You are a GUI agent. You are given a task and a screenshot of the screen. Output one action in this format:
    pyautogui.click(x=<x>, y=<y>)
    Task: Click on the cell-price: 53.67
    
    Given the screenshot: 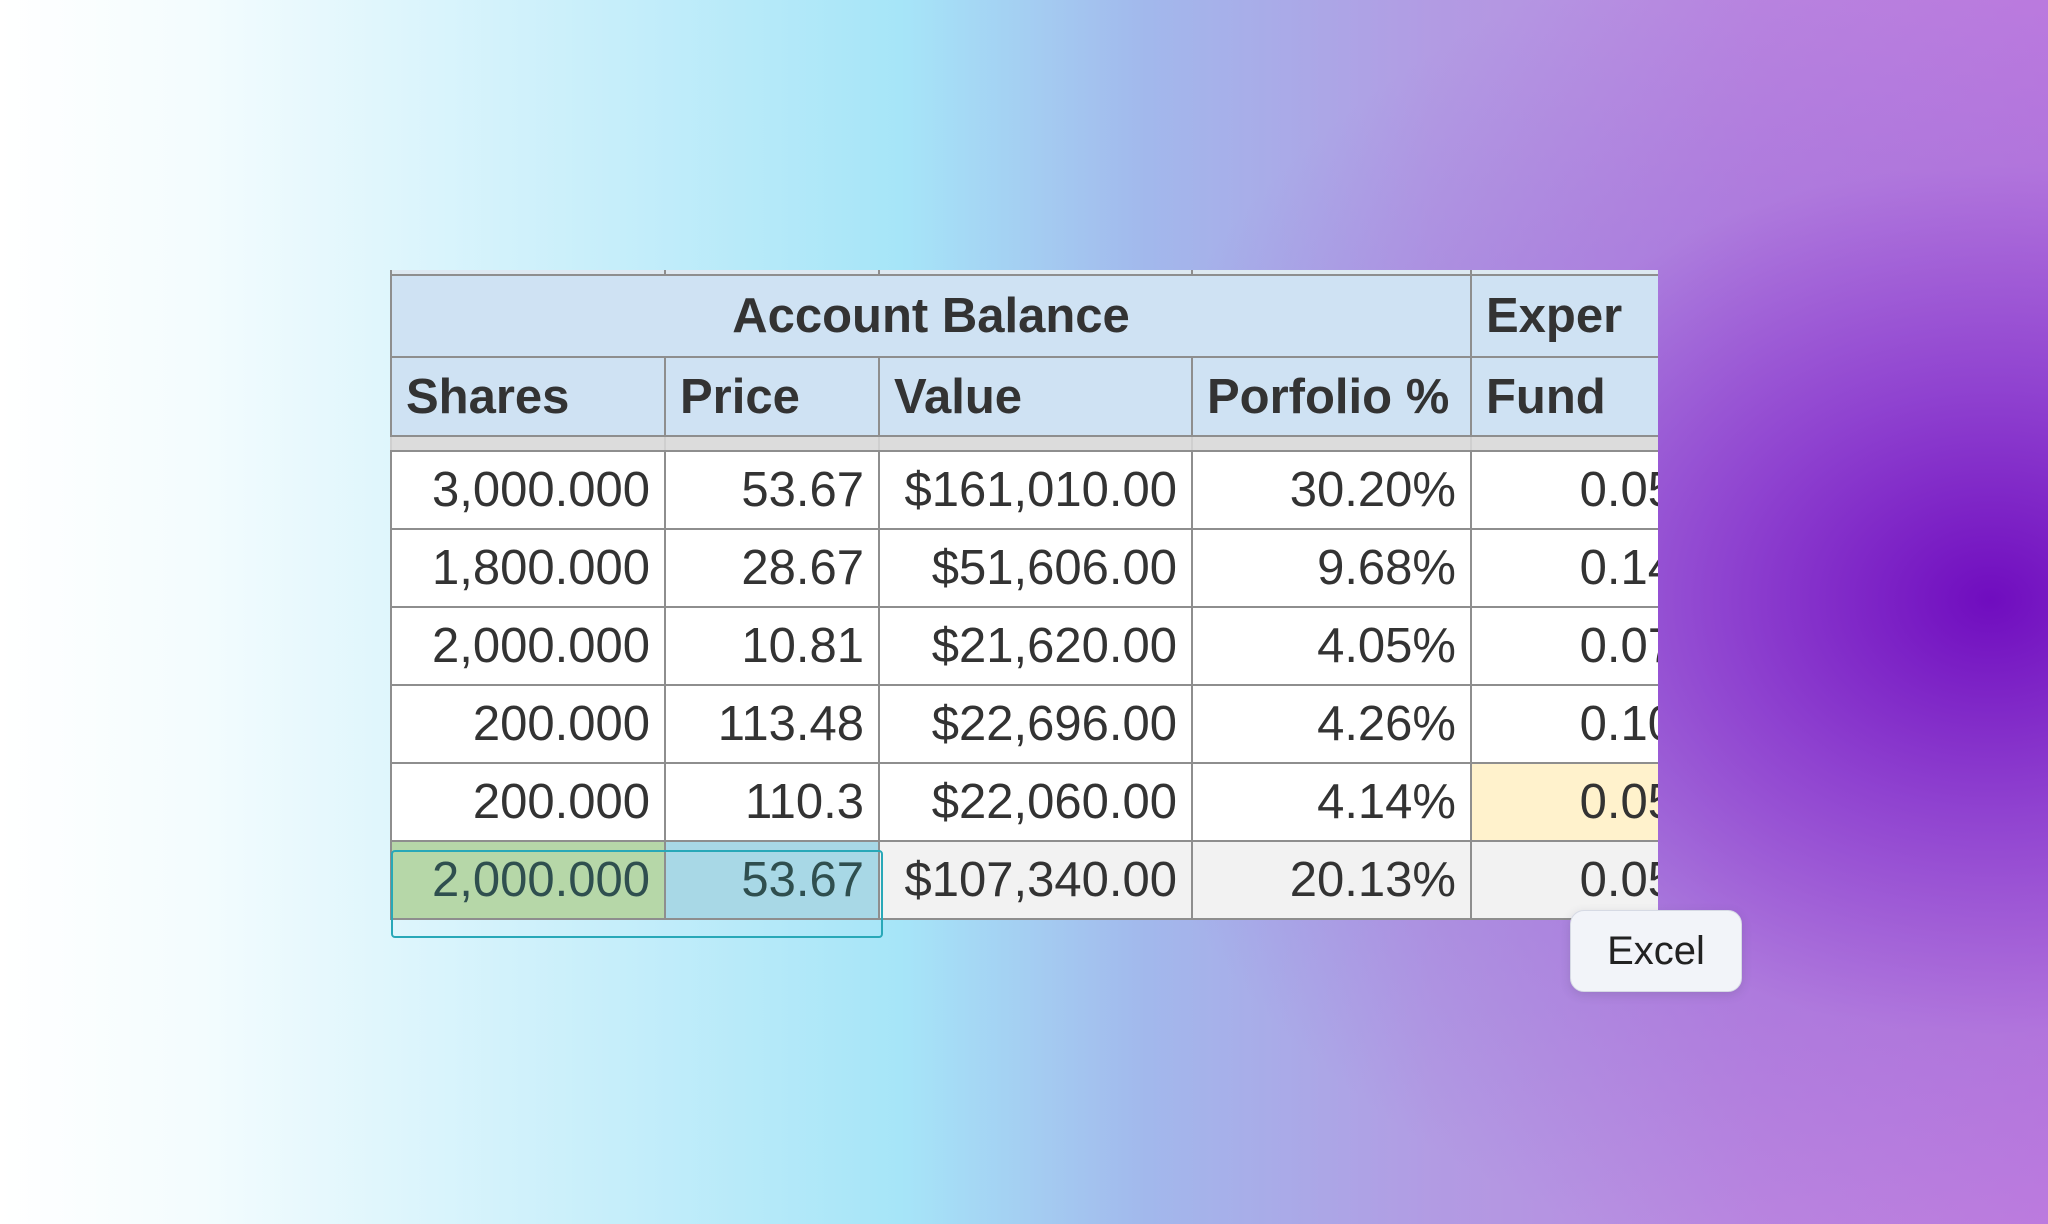 What is the action you would take?
    pyautogui.click(x=772, y=490)
    